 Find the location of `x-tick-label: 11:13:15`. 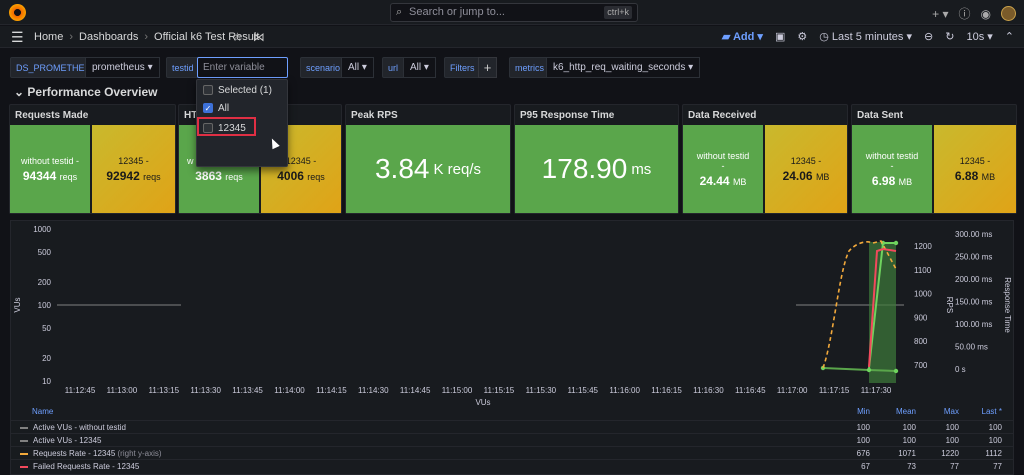

x-tick-label: 11:13:15 is located at coordinates (164, 390).